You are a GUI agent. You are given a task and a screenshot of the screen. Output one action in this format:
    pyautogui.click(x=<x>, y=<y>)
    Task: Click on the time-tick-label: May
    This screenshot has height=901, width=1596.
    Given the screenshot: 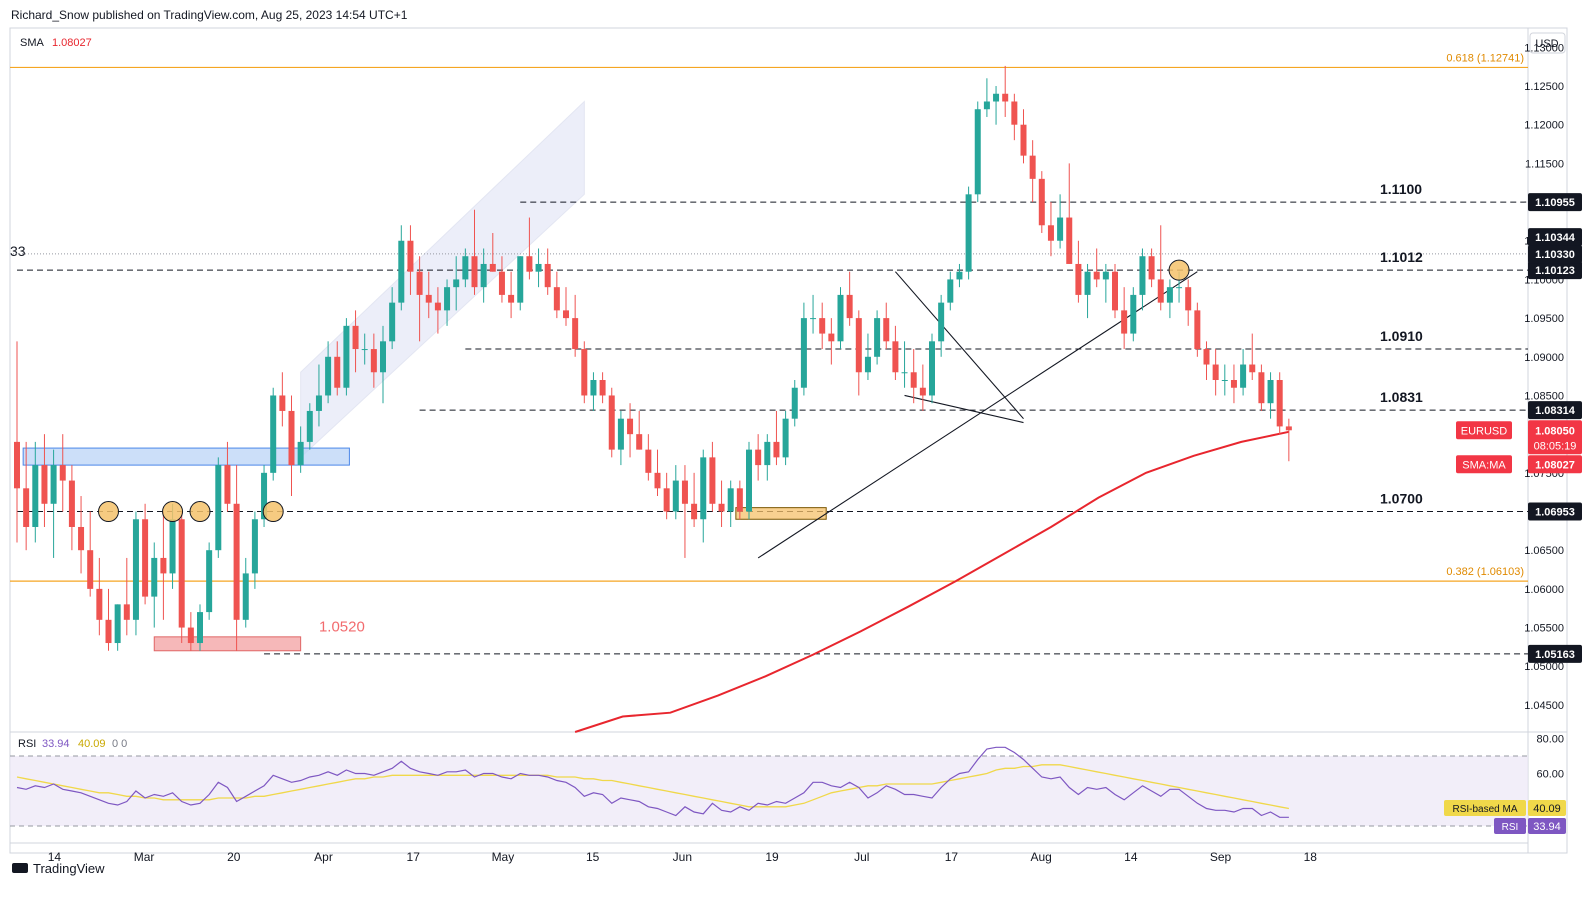 What is the action you would take?
    pyautogui.click(x=503, y=857)
    